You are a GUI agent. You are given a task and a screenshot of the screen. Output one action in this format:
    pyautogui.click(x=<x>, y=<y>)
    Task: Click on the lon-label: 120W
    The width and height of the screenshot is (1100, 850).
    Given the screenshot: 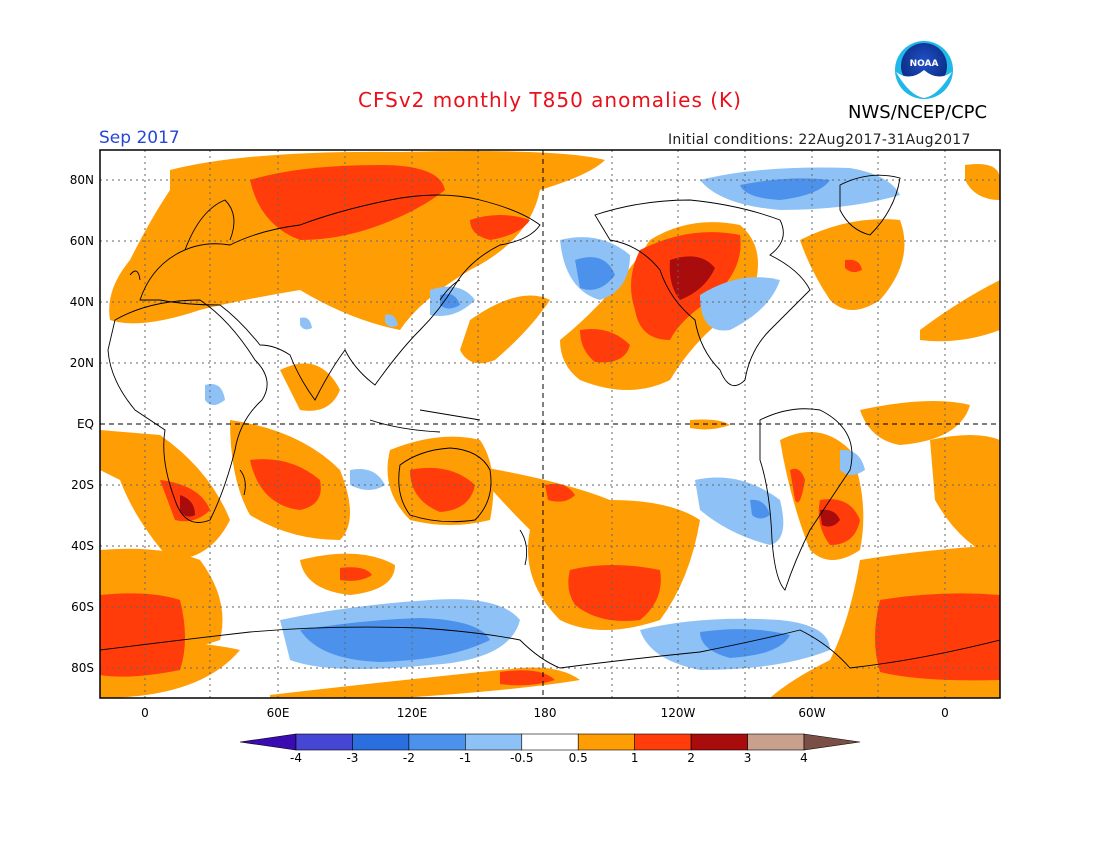 What is the action you would take?
    pyautogui.click(x=678, y=713)
    